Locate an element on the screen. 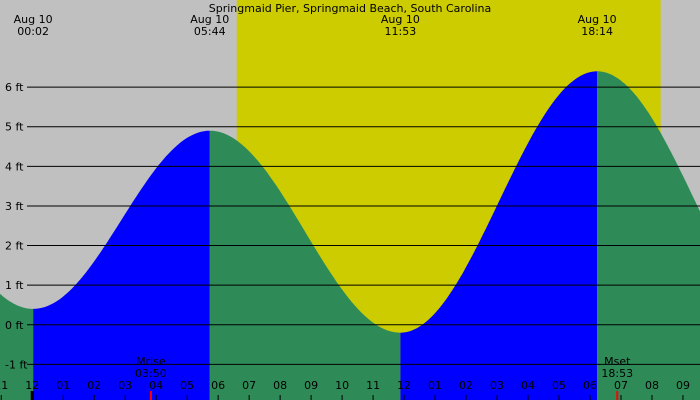 This screenshot has width=700, height=400. y-tick-label: 5 ft is located at coordinates (14, 127).